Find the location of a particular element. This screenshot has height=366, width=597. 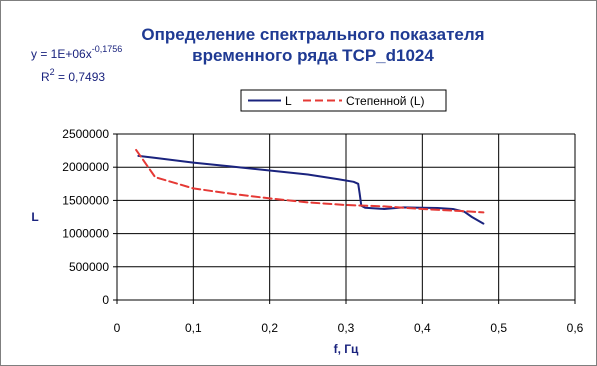

y-tick-label: 0 is located at coordinates (105, 300).